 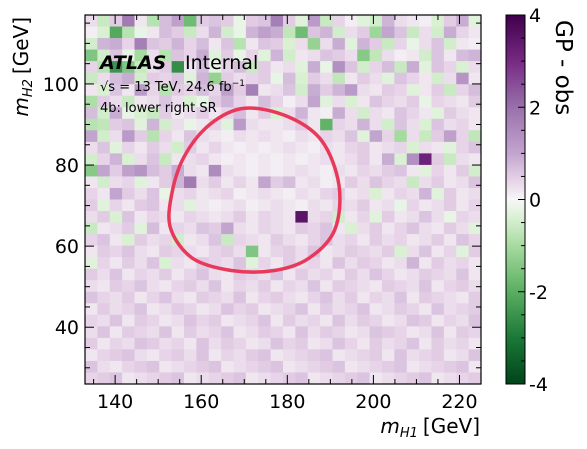 I want to click on y-tick-label: 100, so click(x=61, y=85).